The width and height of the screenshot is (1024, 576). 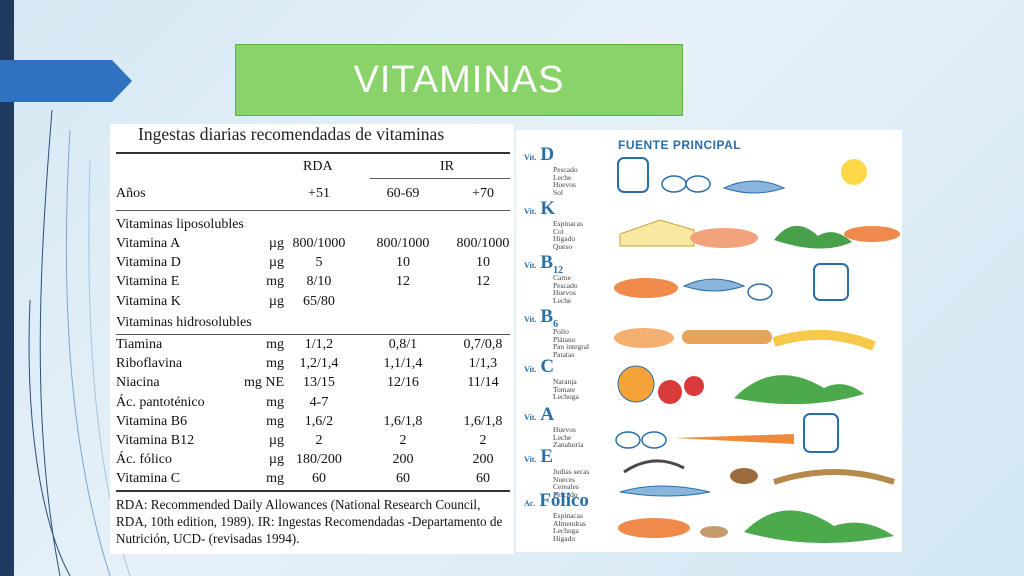 I want to click on vitamin-label: Vit. B6, so click(x=541, y=318).